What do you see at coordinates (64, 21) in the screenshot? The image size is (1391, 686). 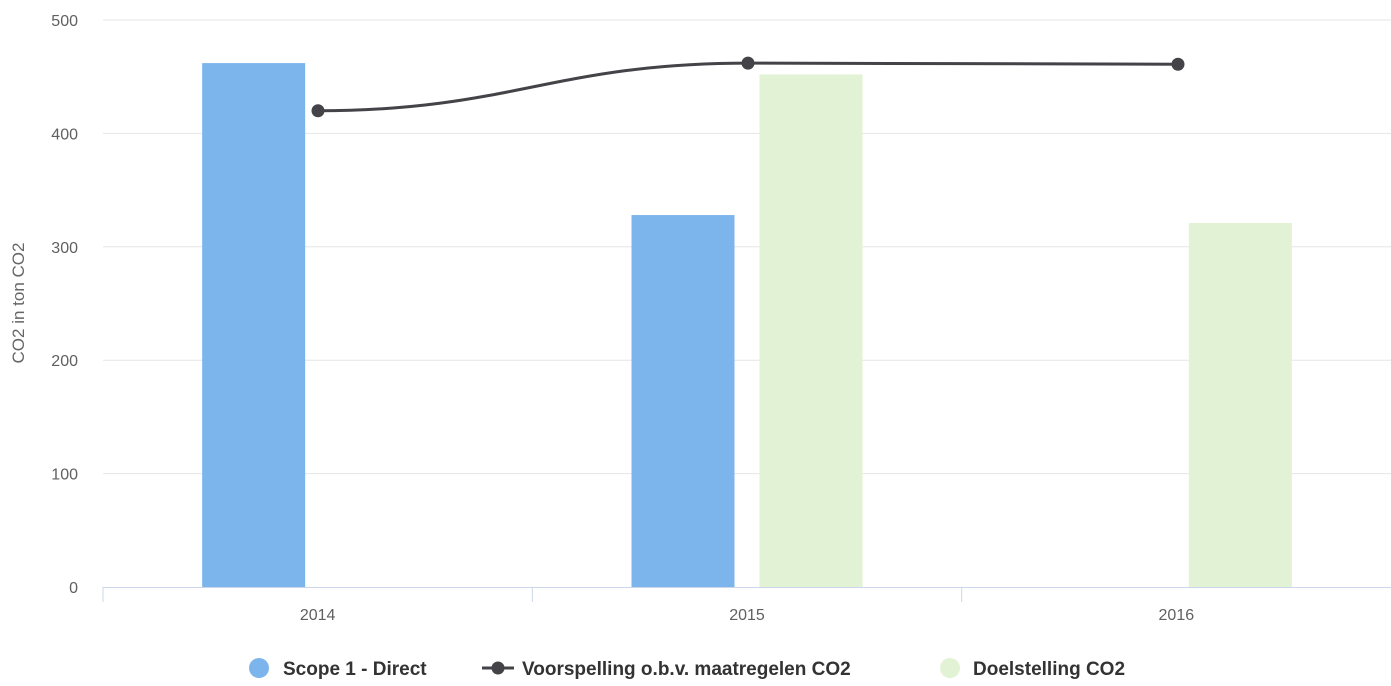 I see `y-tick-label: 500` at bounding box center [64, 21].